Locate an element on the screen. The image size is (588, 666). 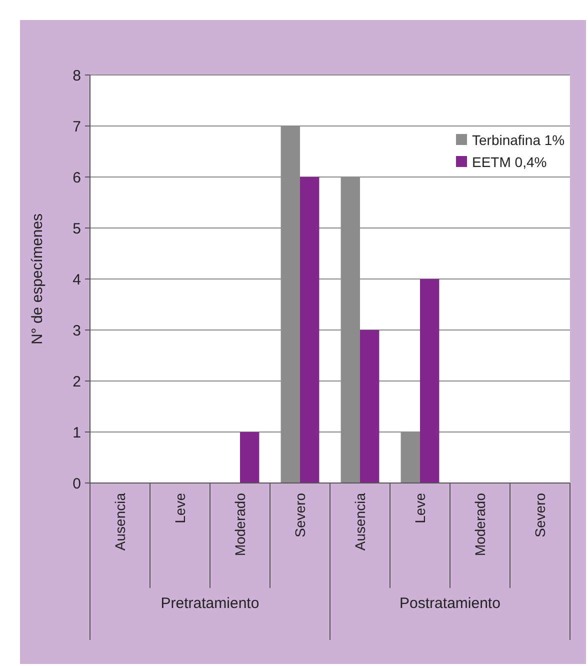
y-tick-label: 4 is located at coordinates (76, 279).